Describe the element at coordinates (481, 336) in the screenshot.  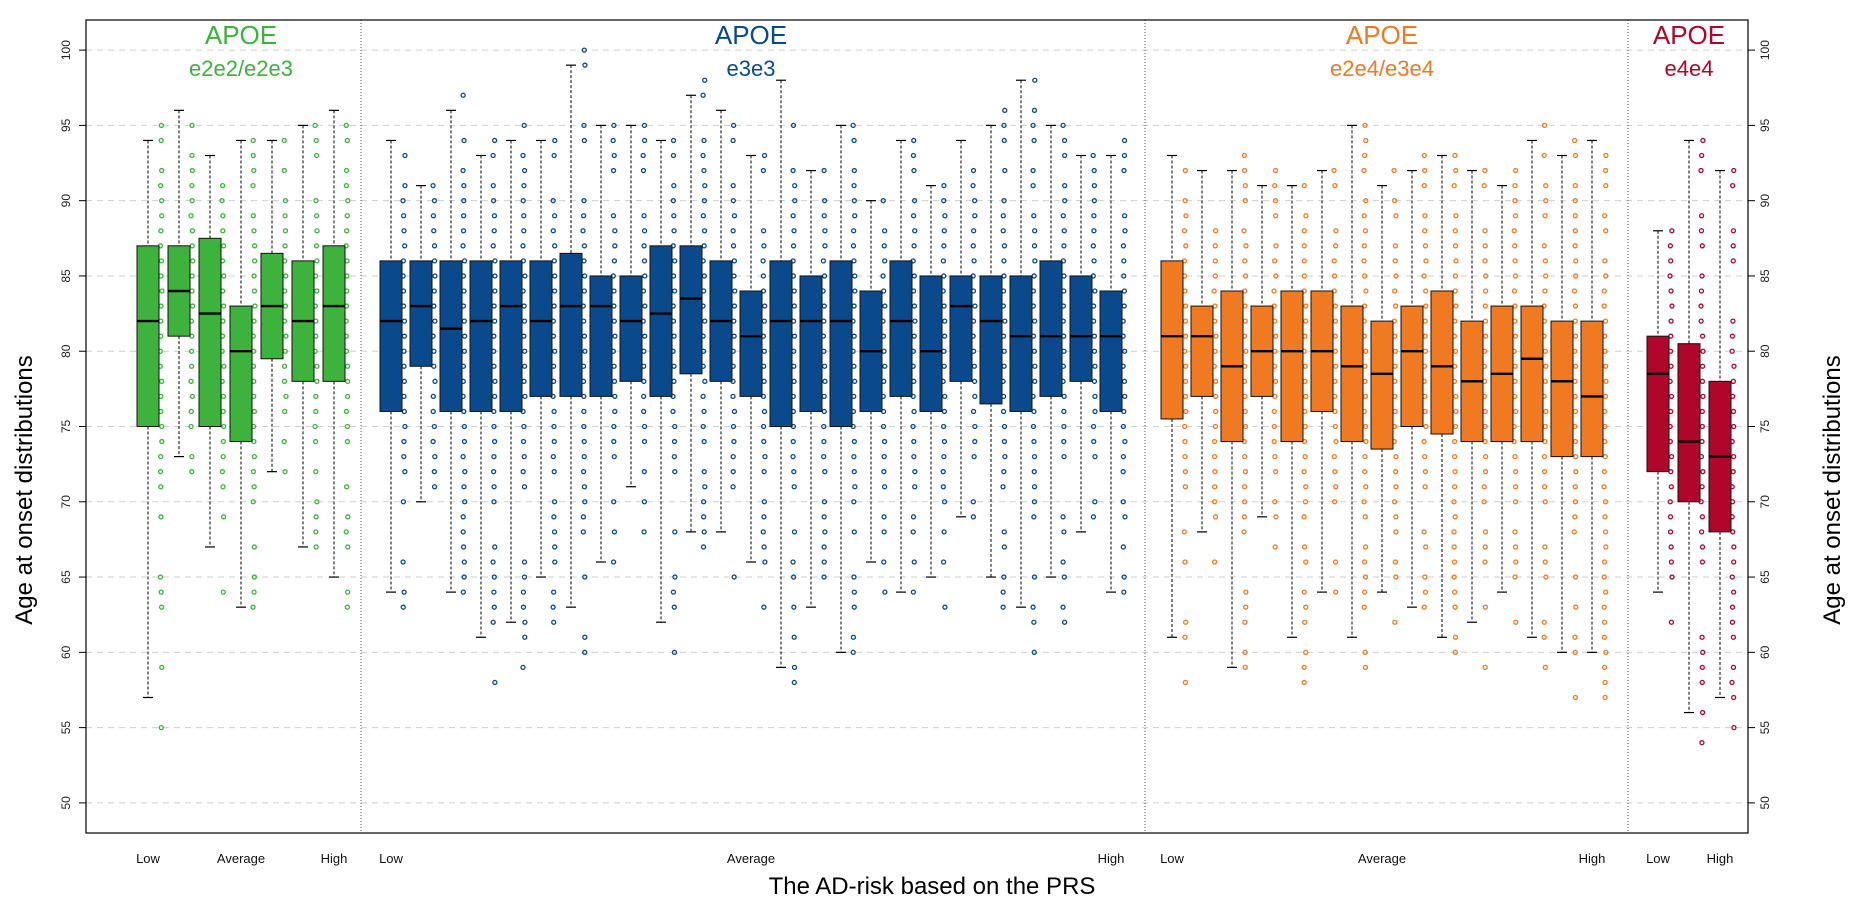
I see `box` at that location.